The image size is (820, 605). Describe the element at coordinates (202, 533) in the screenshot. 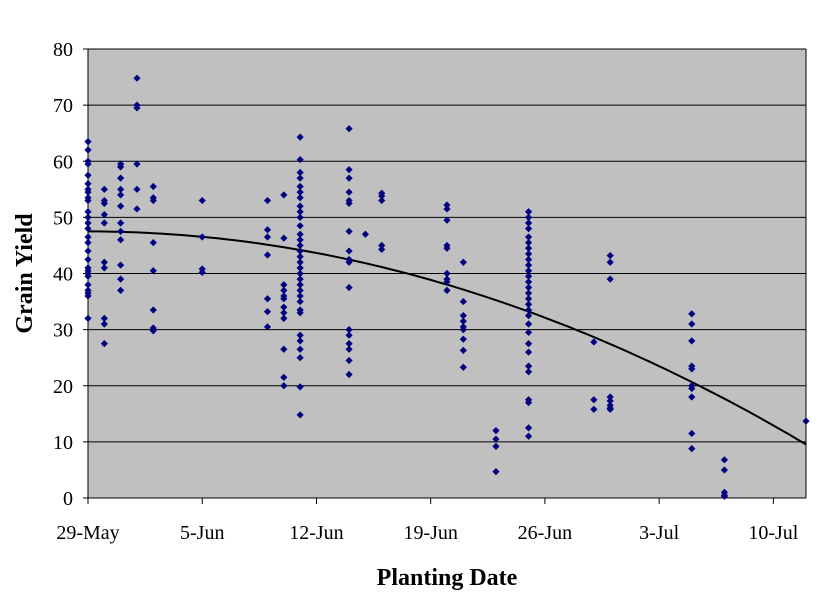

I see `x-tick-label: 5-Jun` at that location.